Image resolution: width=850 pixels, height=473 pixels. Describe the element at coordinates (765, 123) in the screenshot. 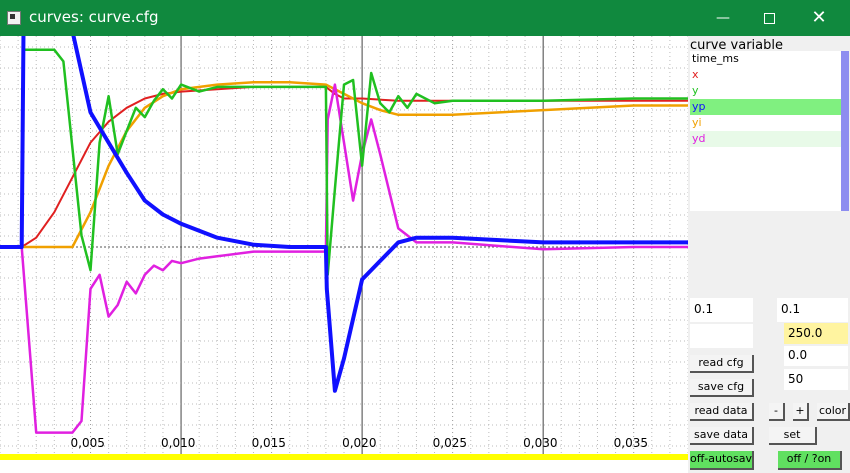

I see `list-item-yi: yi` at that location.